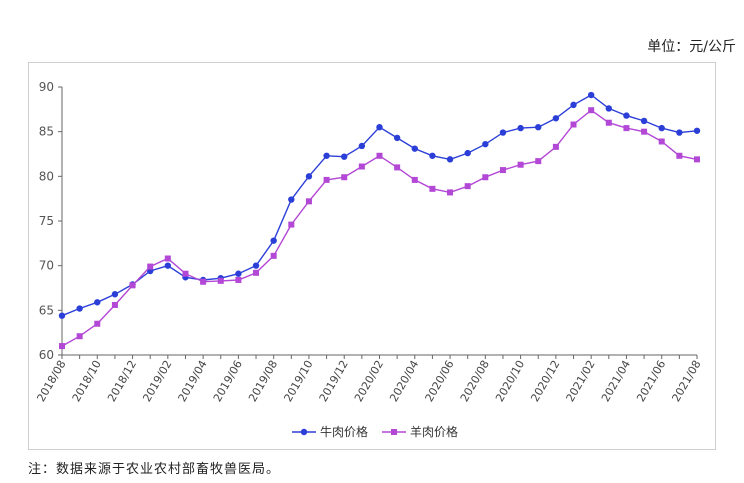 Image resolution: width=744 pixels, height=483 pixels. Describe the element at coordinates (228, 381) in the screenshot. I see `x-tick-label: 2019/06` at that location.